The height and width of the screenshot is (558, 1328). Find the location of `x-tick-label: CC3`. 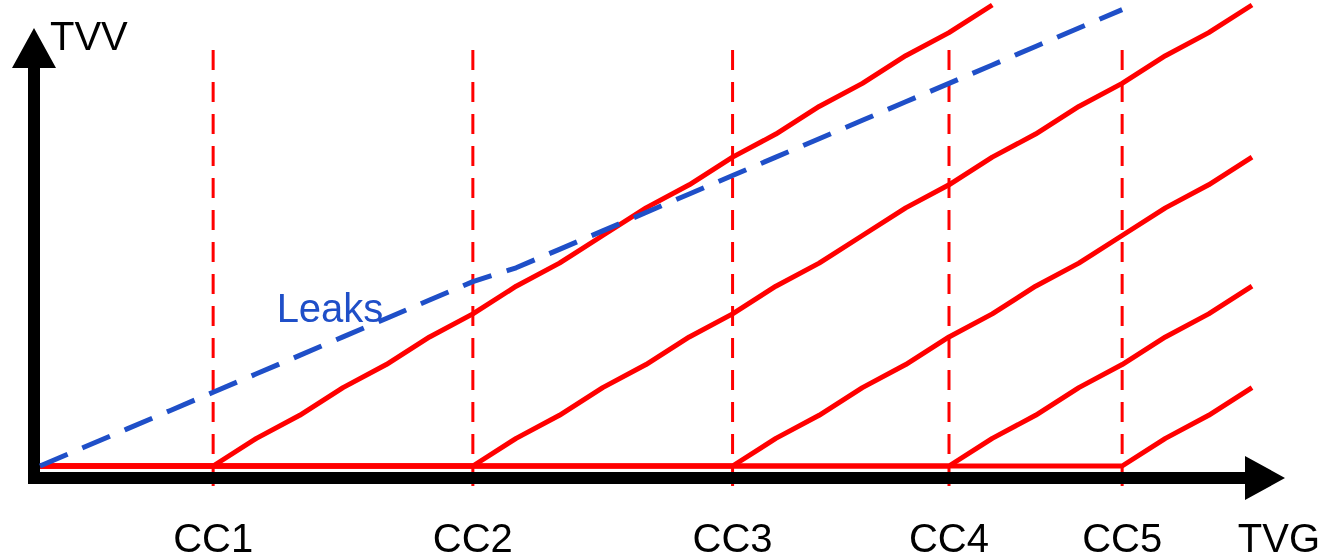

x-tick-label: CC3 is located at coordinates (732, 537).